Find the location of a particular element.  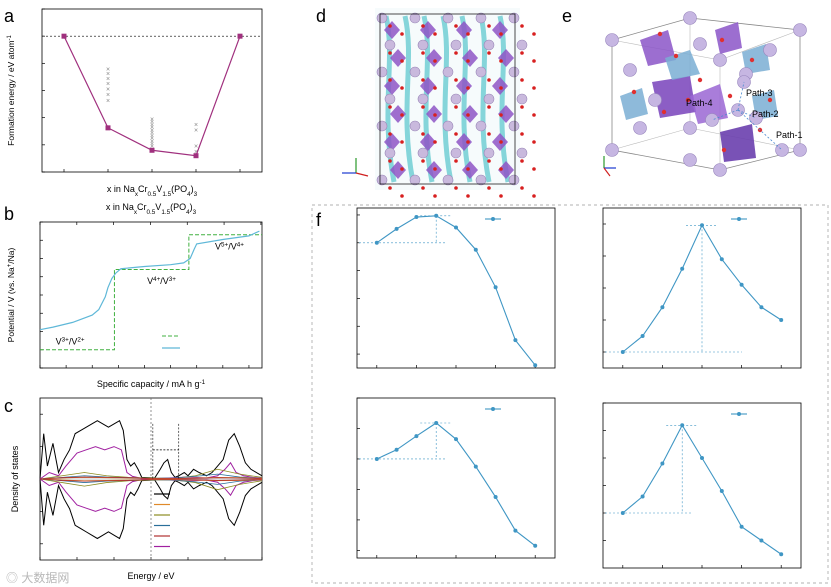

panel-e-structure: Path-1 Path-2 Path-3 Path-4 is located at coordinates (705, 94).